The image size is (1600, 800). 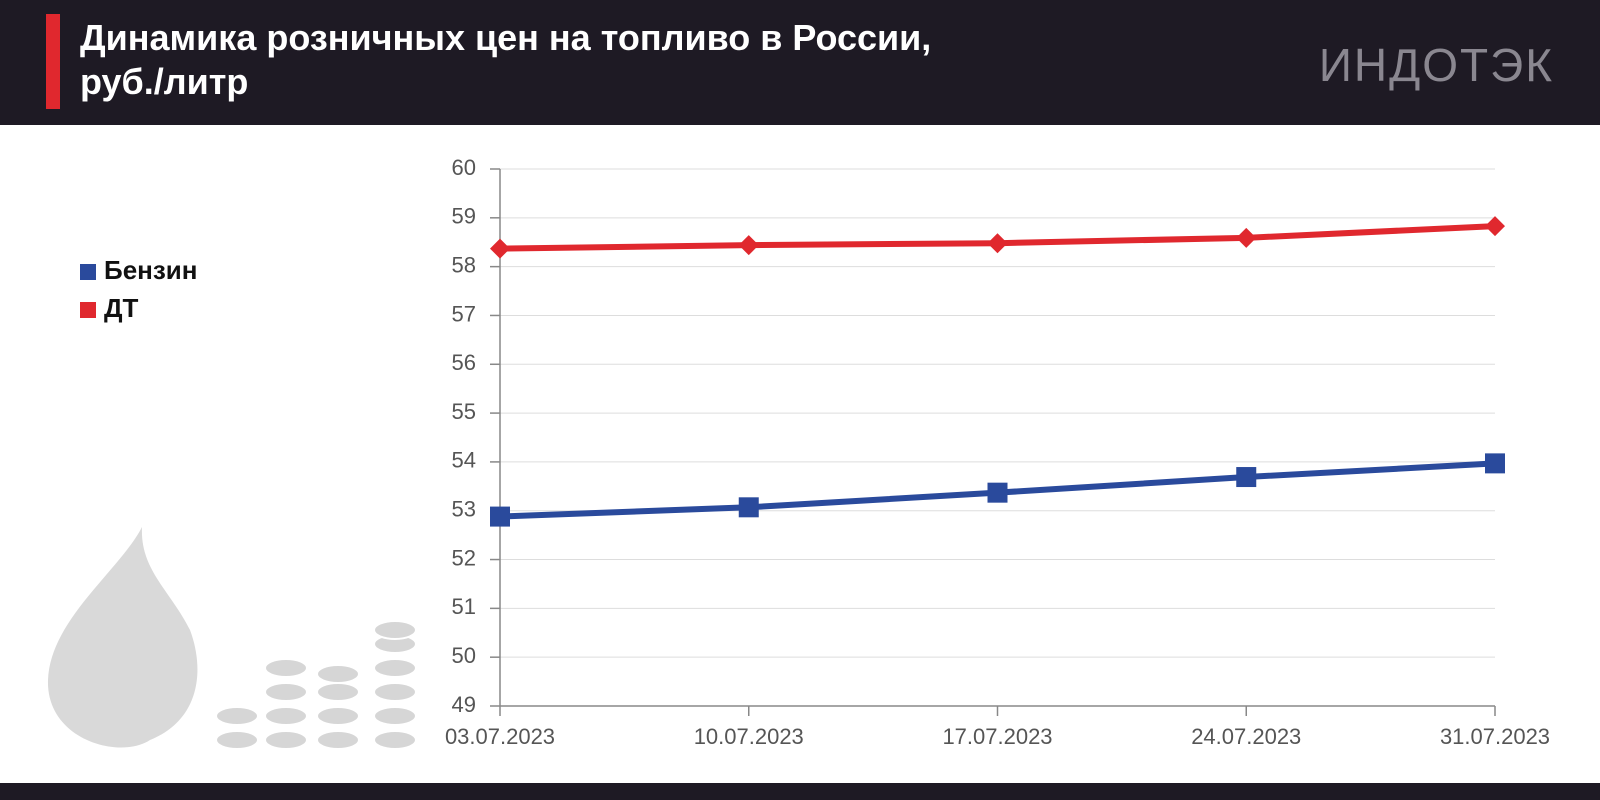 What do you see at coordinates (464, 411) in the screenshot?
I see `y-tick-label: 55` at bounding box center [464, 411].